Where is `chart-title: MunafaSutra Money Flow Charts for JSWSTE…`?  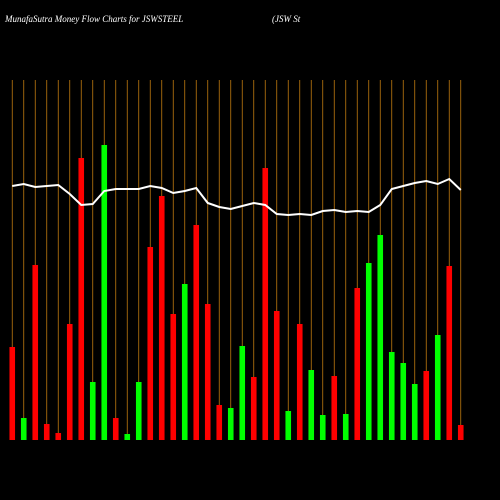
chart-title: MunafaSutra Money Flow Charts for JSWSTE… is located at coordinates (93, 19).